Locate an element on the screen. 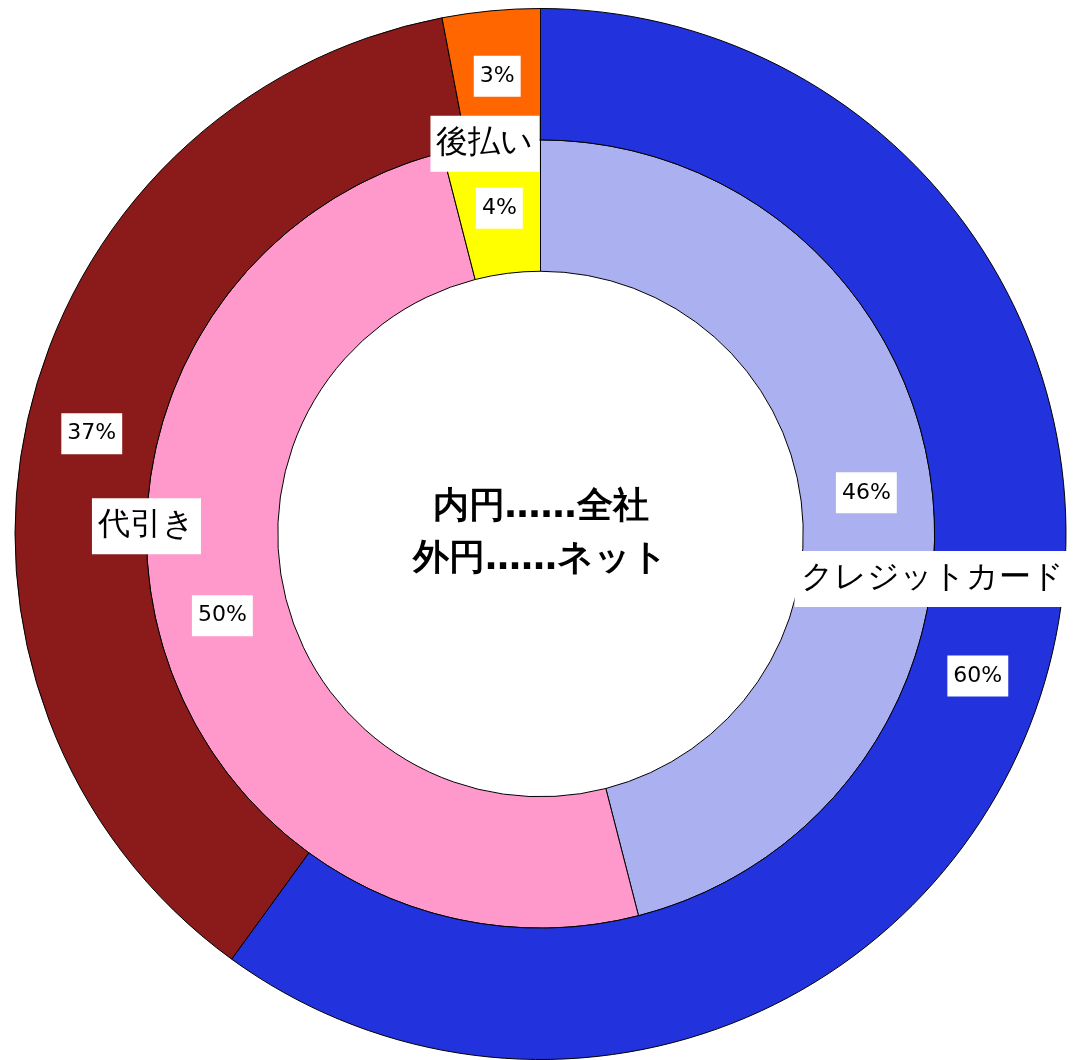 Image resolution: width=1081 pixels, height=1060 pixels. data-label: 60% is located at coordinates (978, 674).